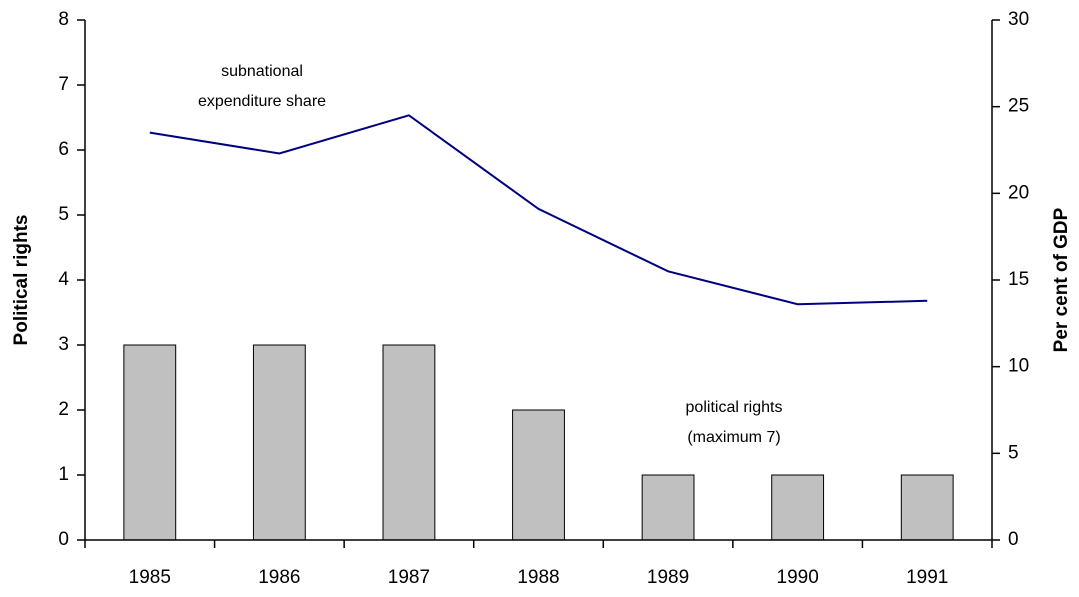 The height and width of the screenshot is (597, 1079). I want to click on y2-tick-label: 30, so click(1018, 19).